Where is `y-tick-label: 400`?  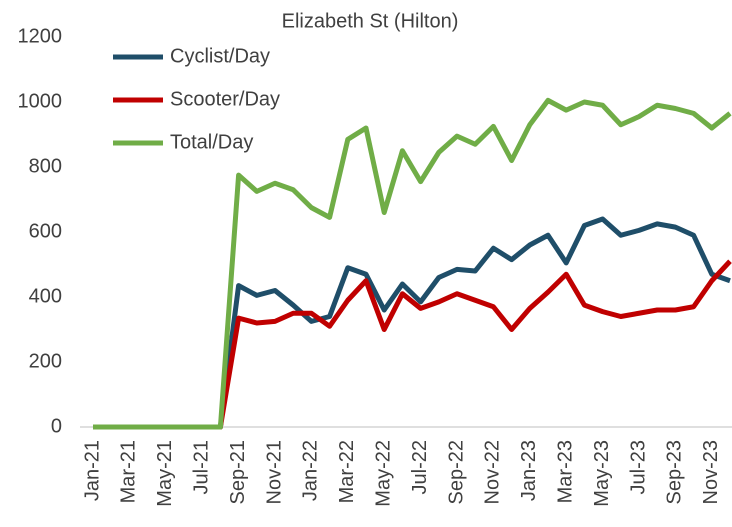
y-tick-label: 400 is located at coordinates (45, 296).